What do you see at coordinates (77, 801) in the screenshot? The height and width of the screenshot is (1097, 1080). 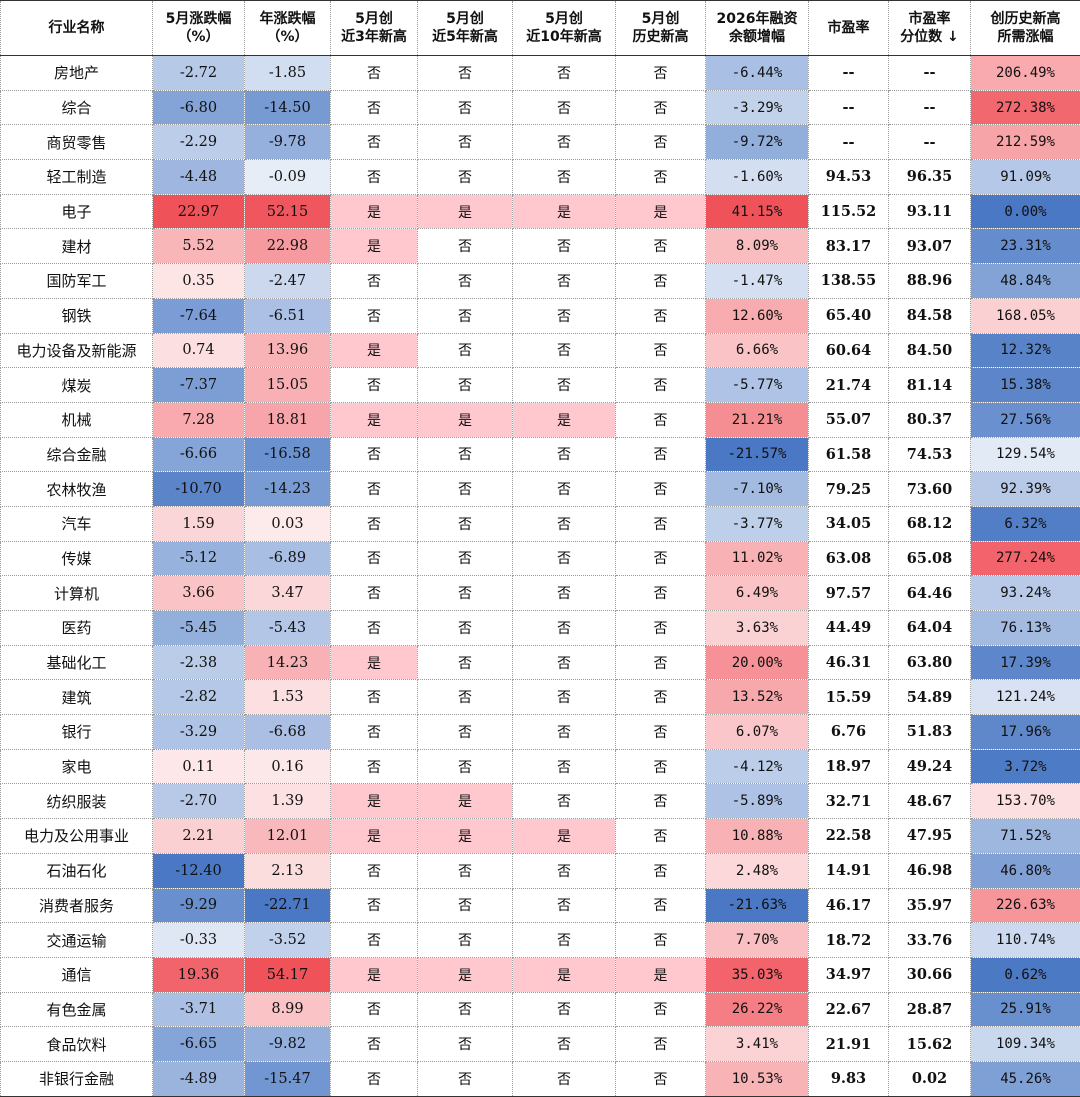 I see `cell-industry-name: 纺织服装` at bounding box center [77, 801].